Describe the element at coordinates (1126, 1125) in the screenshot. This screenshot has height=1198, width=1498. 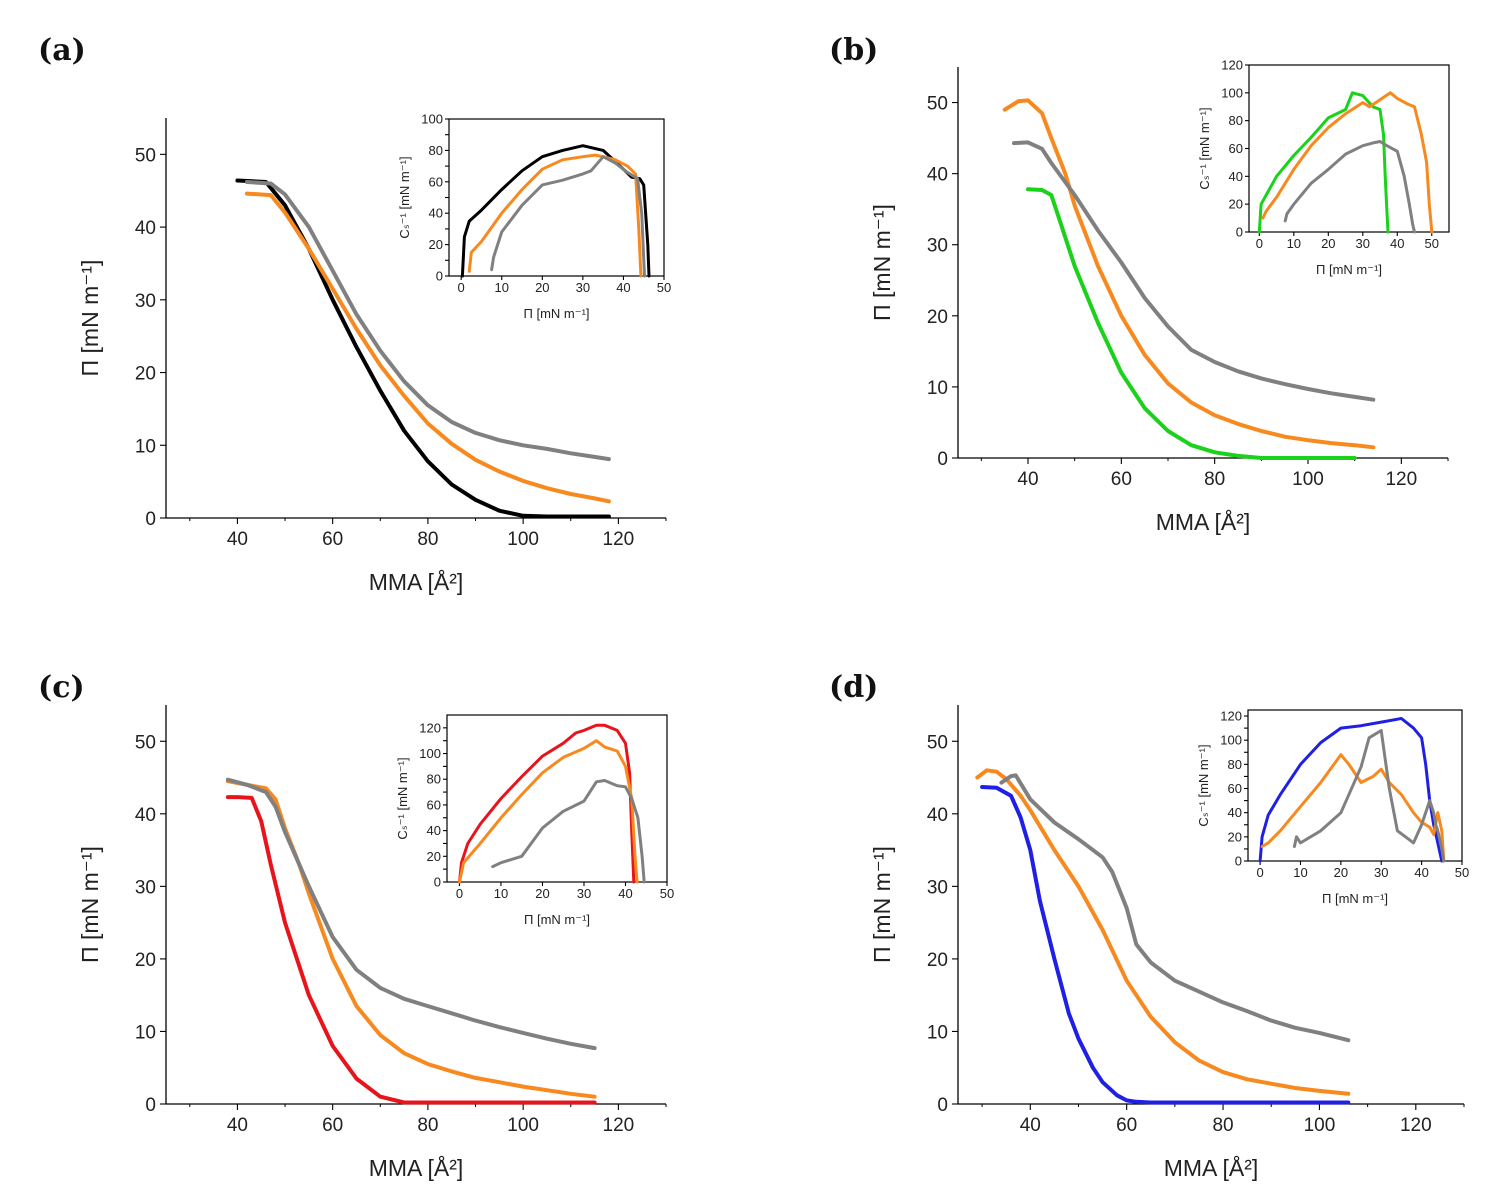
I see `x-tick-label: 60` at that location.